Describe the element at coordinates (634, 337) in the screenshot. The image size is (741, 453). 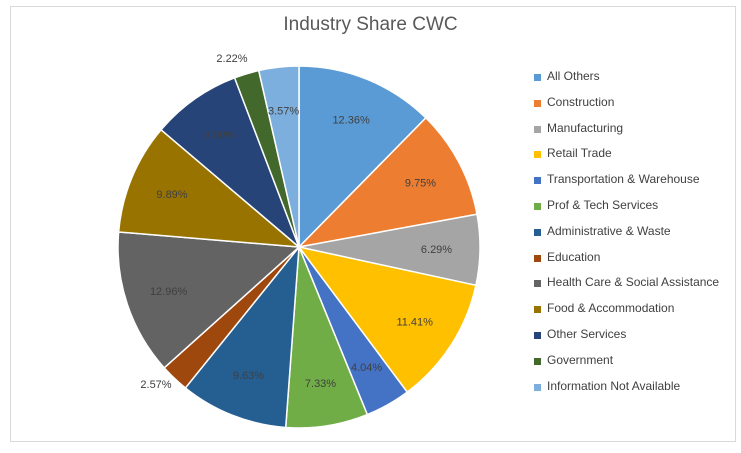
I see `legend-item-other-services: Other Services` at that location.